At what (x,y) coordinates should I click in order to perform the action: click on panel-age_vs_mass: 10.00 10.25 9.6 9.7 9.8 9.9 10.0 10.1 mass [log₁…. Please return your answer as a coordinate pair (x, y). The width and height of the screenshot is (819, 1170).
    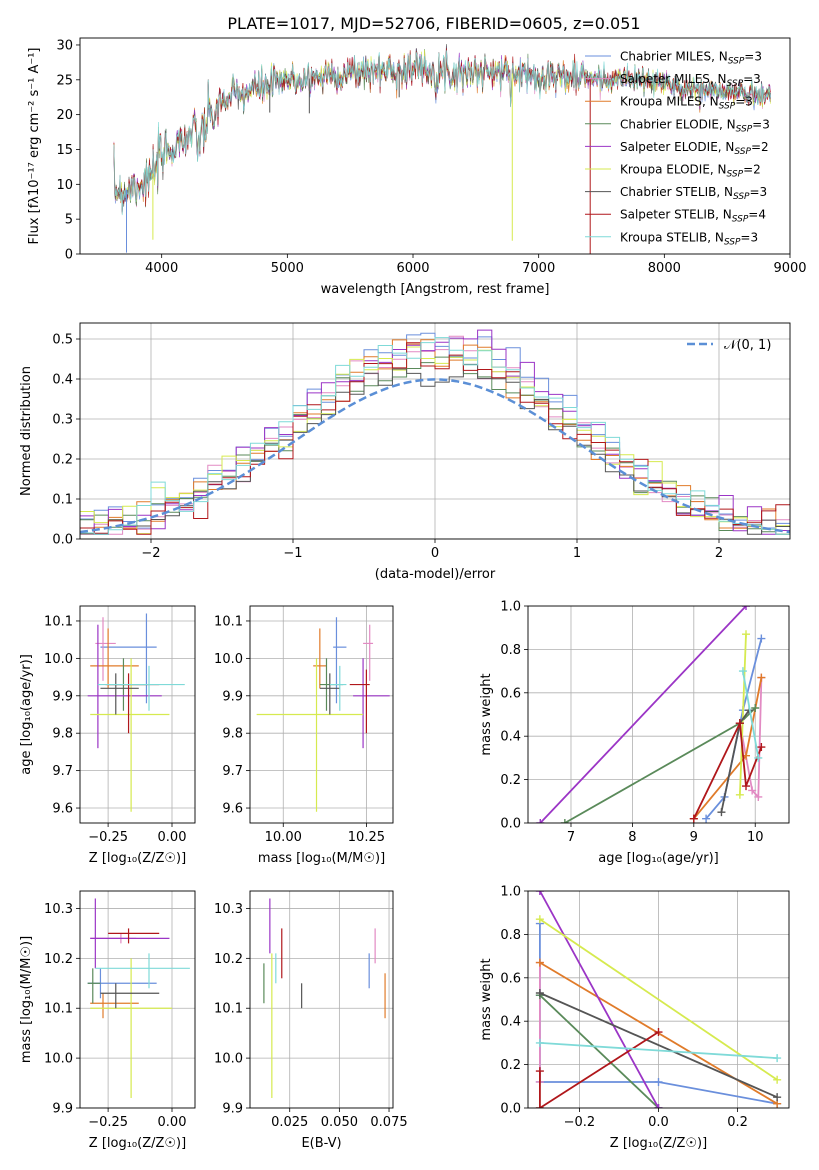
    Looking at the image, I should click on (304, 735).